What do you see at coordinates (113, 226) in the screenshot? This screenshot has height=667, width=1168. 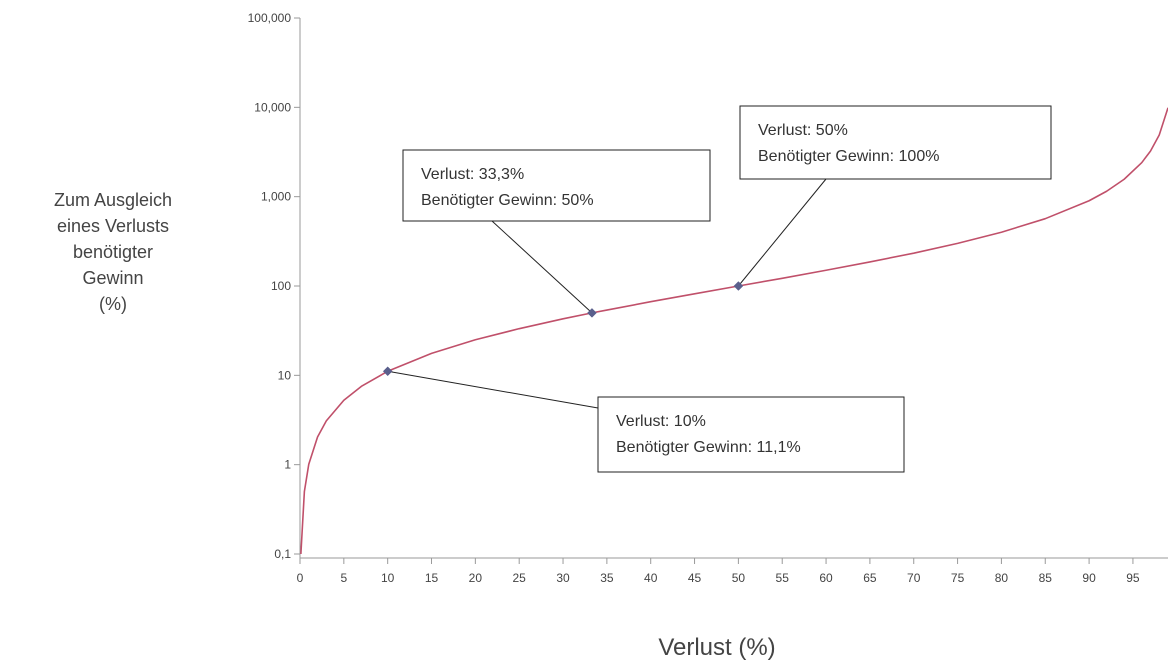 I see `y-axis-label-line: eines Verlusts` at bounding box center [113, 226].